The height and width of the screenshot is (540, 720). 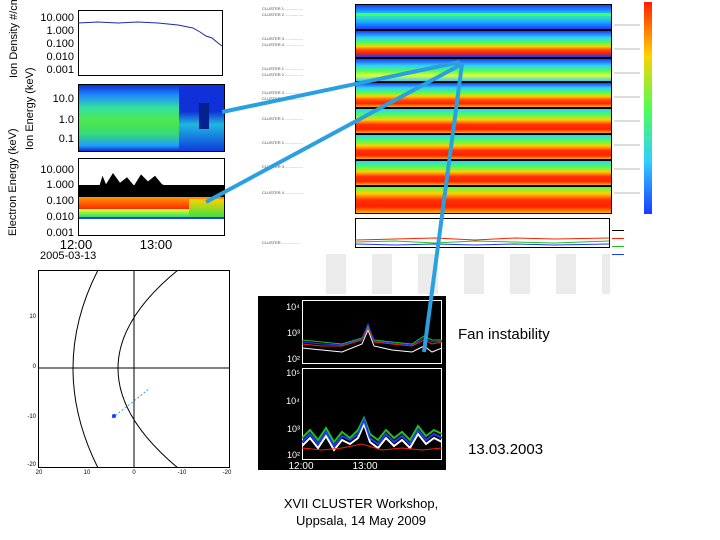 I want to click on date-label: 2005-03-13, so click(x=68, y=256).